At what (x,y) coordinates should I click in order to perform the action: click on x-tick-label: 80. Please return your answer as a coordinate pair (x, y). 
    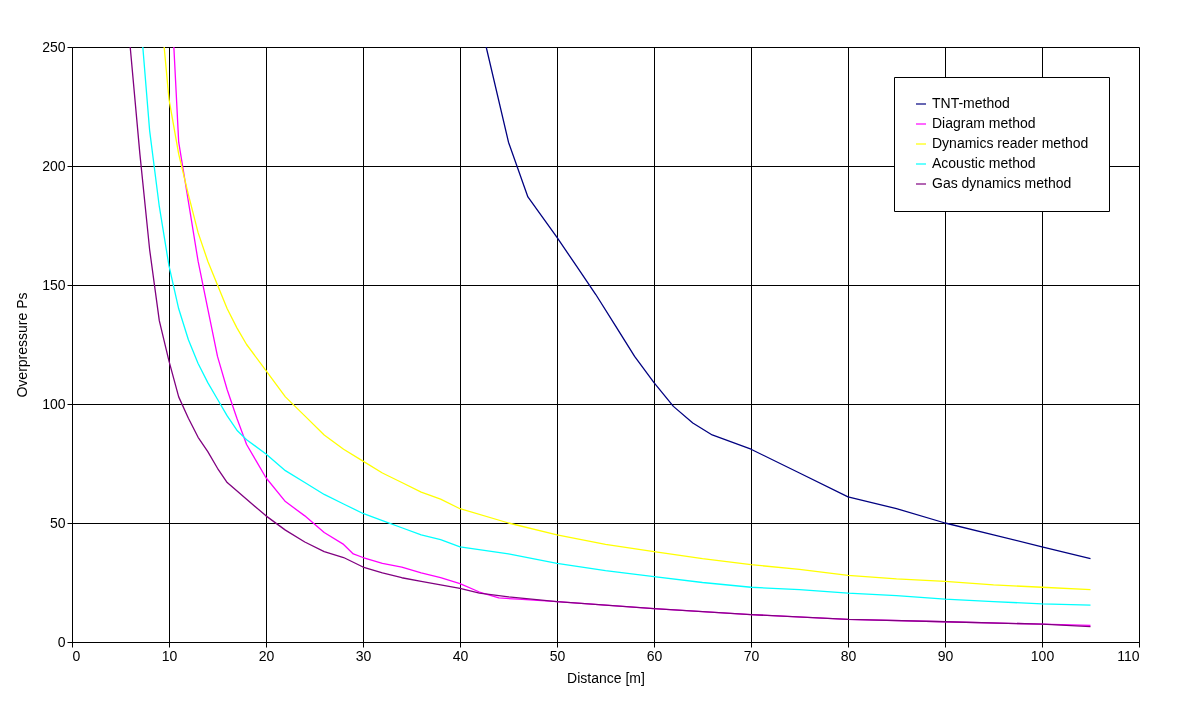
    Looking at the image, I should click on (848, 655).